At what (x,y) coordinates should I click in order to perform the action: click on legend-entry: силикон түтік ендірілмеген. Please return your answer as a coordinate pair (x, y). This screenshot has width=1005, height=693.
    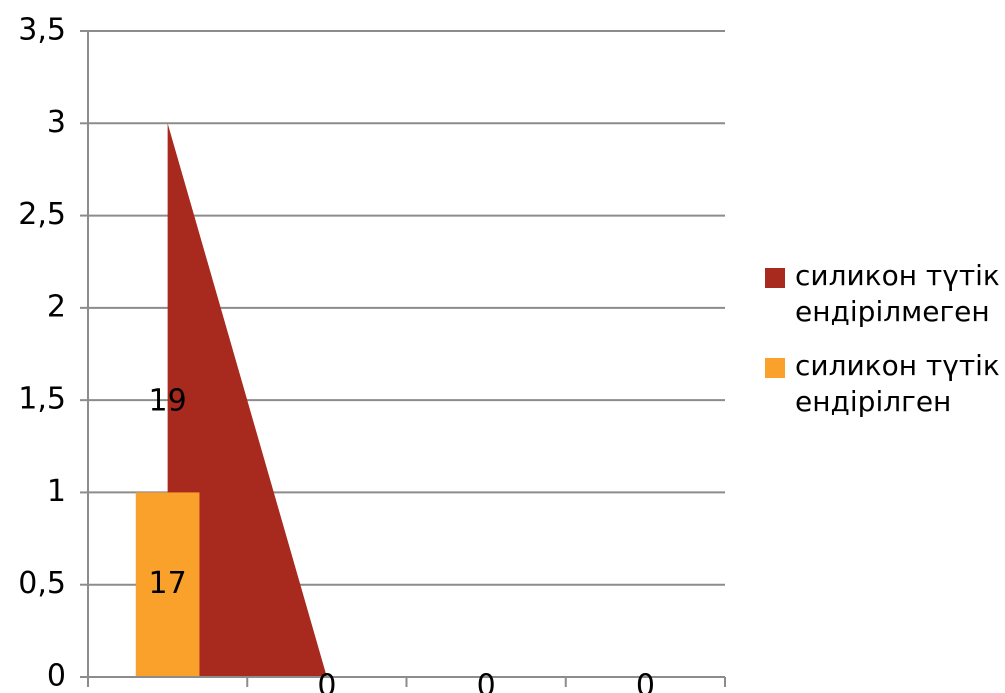
    Looking at the image, I should click on (882, 294).